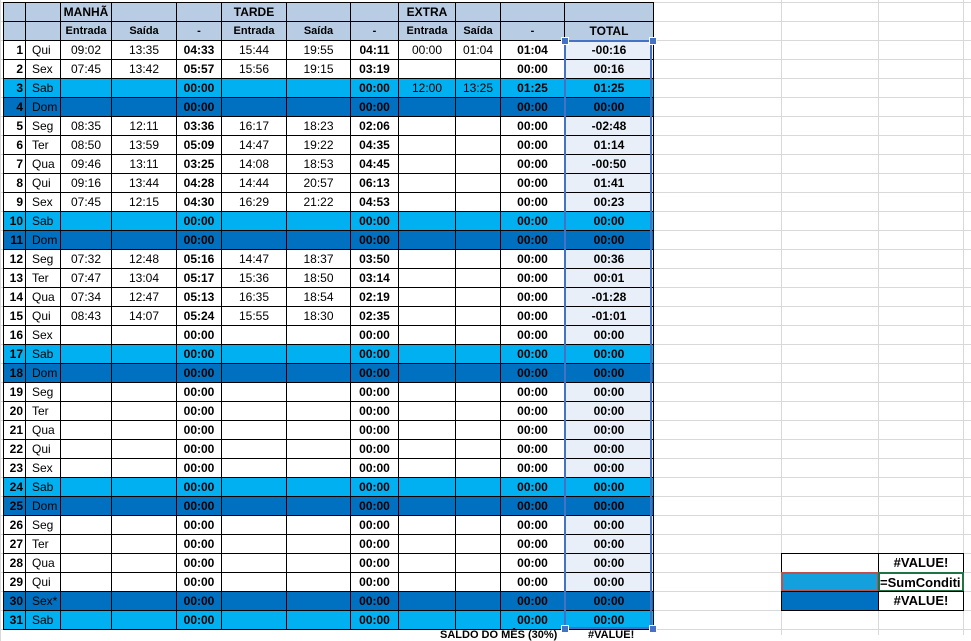  I want to click on total-cell: 01:41, so click(609, 183).